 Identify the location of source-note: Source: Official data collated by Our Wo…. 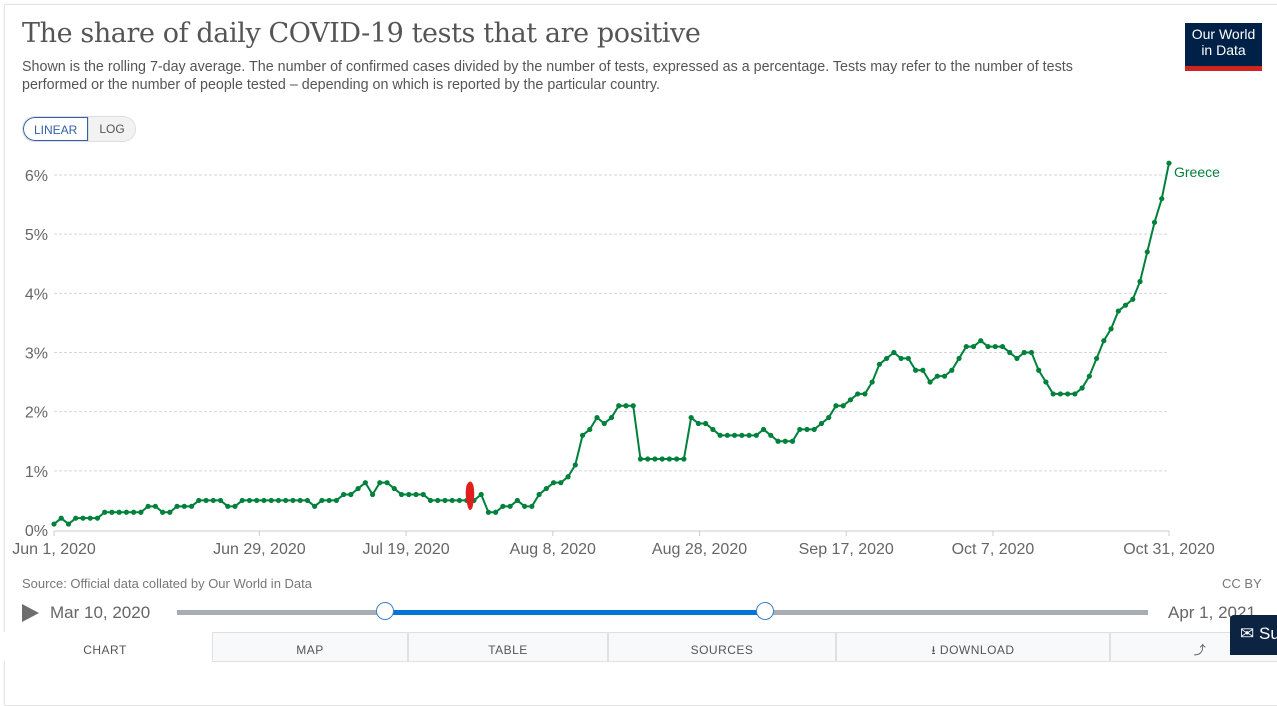
(167, 583).